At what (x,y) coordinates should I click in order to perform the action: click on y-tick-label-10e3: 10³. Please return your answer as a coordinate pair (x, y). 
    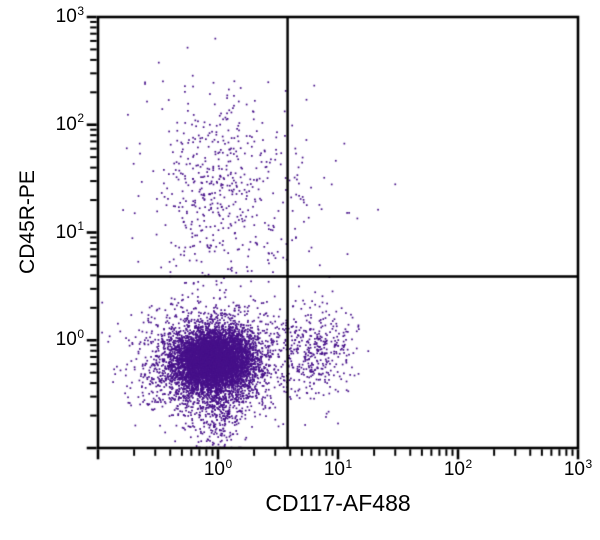
    Looking at the image, I should click on (69, 15).